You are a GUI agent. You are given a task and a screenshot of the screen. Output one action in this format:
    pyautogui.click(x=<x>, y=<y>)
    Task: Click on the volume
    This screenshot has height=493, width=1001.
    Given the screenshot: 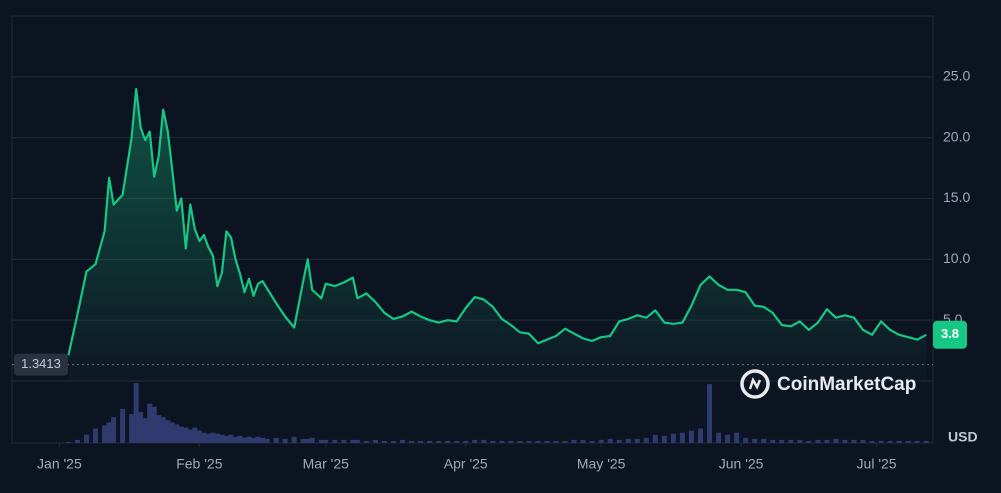 What is the action you would take?
    pyautogui.click(x=497, y=413)
    